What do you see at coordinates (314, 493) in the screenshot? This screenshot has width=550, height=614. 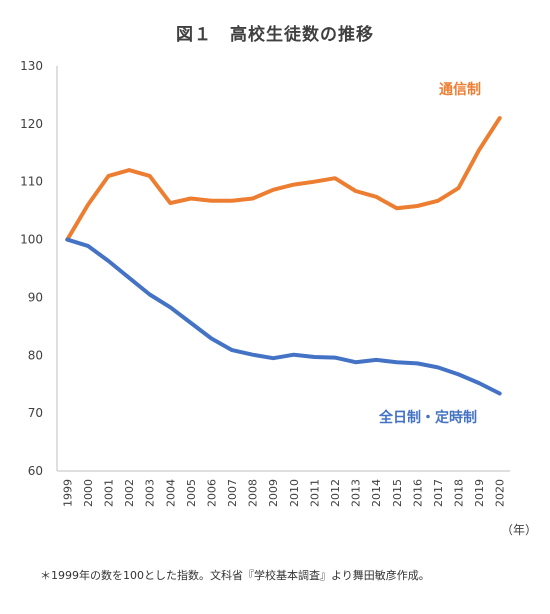 I see `x-tick-label: 2011` at bounding box center [314, 493].